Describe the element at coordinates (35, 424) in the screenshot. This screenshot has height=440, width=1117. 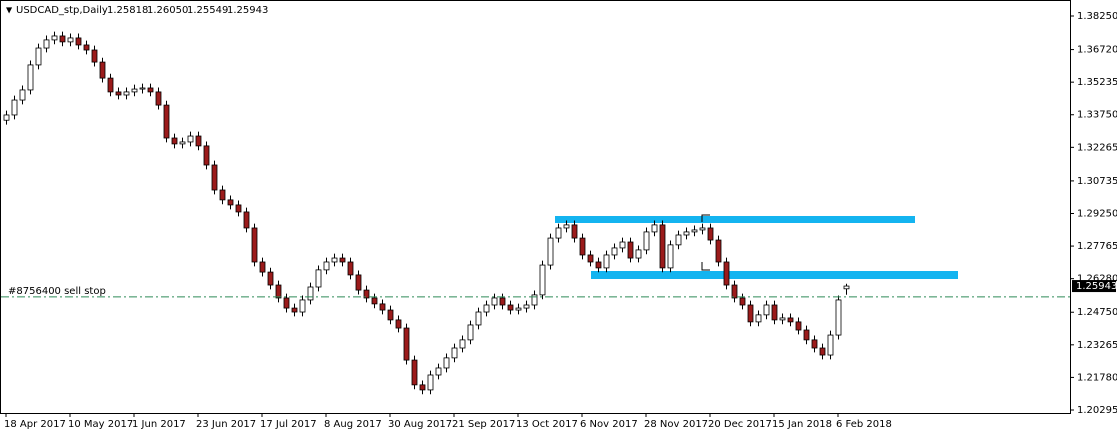
I see `x-tick-label: 18 Apr 2017` at that location.